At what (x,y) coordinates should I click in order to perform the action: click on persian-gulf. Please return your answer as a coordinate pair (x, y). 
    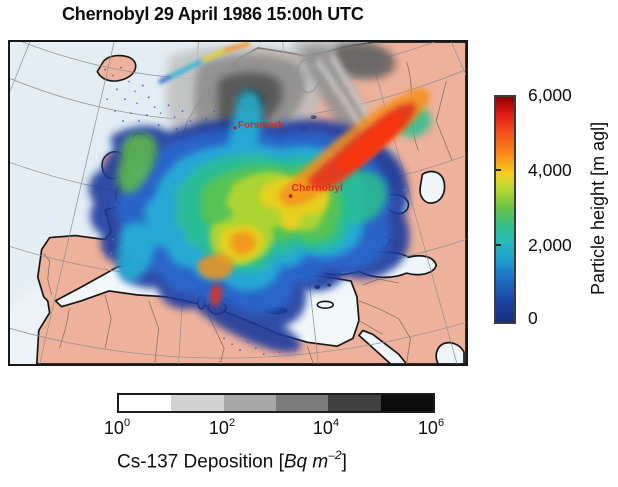
    Looking at the image, I should click on (450, 352).